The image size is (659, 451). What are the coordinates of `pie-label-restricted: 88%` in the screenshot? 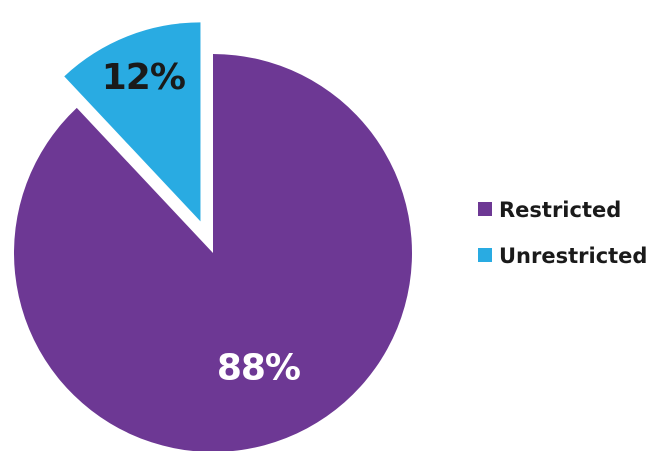 It's located at (258, 368).